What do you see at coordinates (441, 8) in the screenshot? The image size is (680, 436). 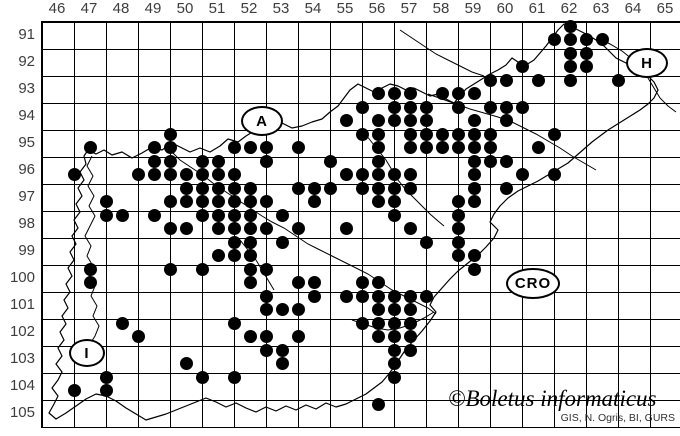 I see `column-label: 58` at bounding box center [441, 8].